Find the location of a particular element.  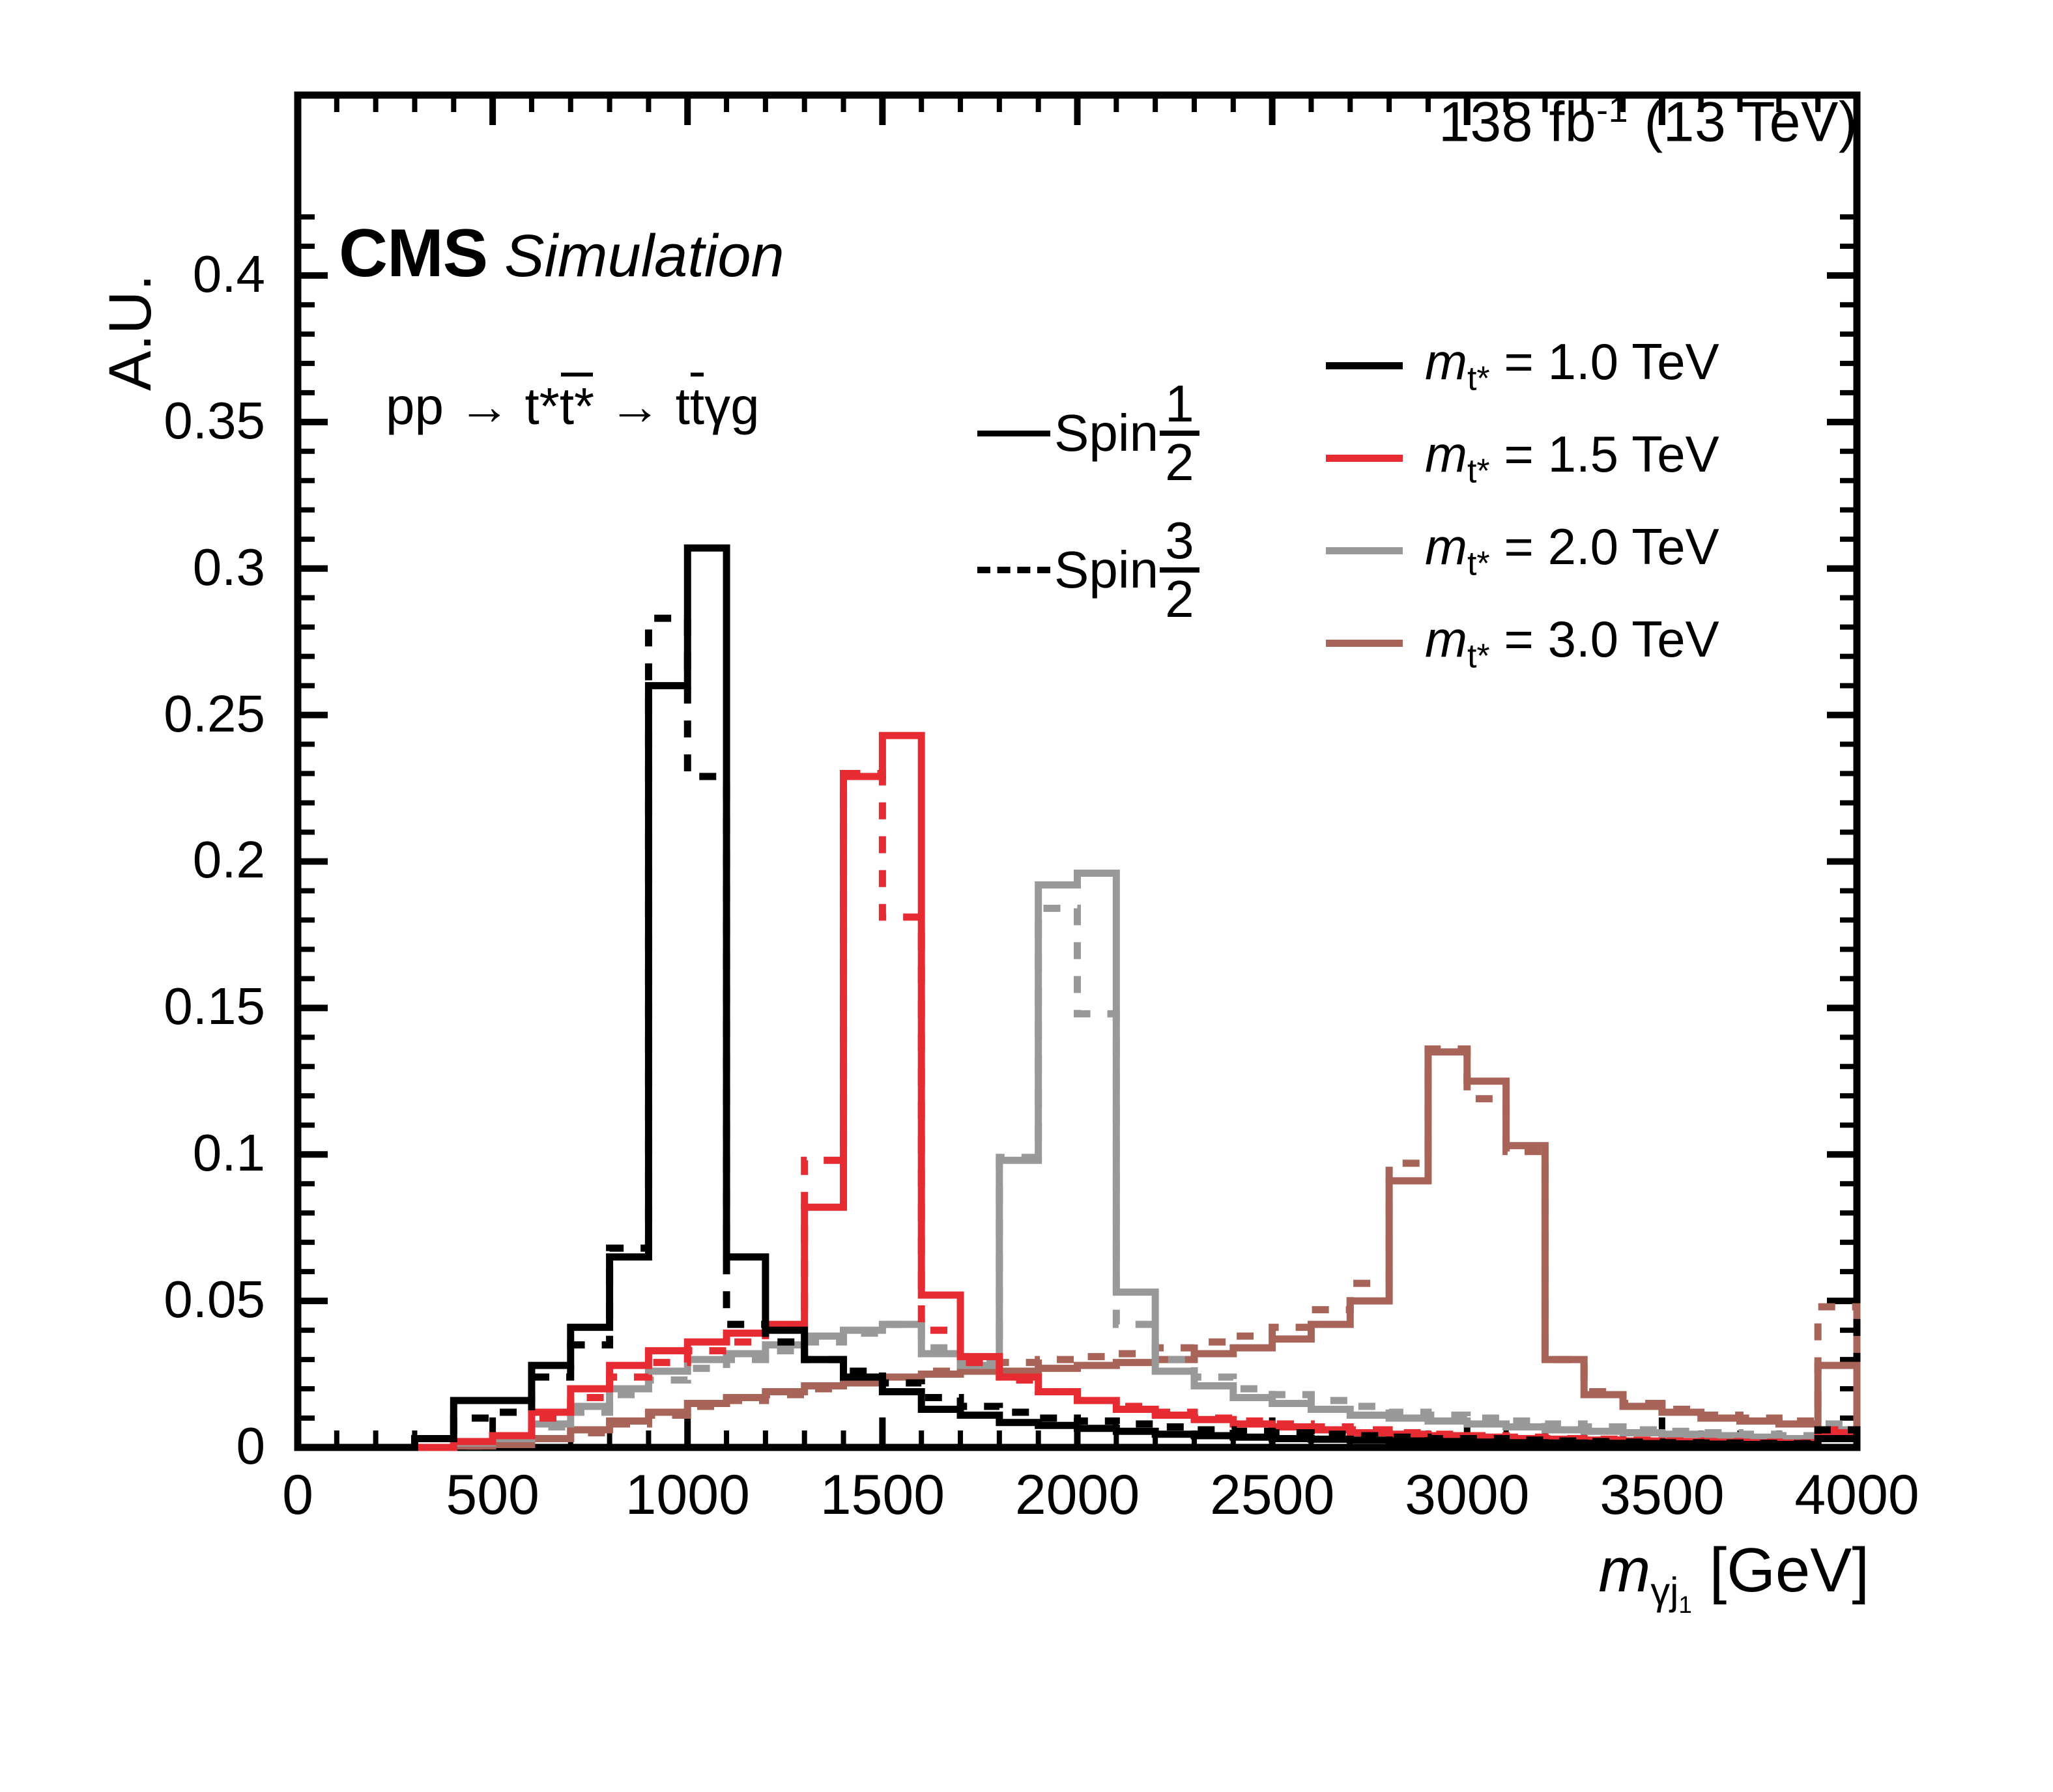

mass-legend-label: mt* = 1.5 TeV is located at coordinates (1572, 458).